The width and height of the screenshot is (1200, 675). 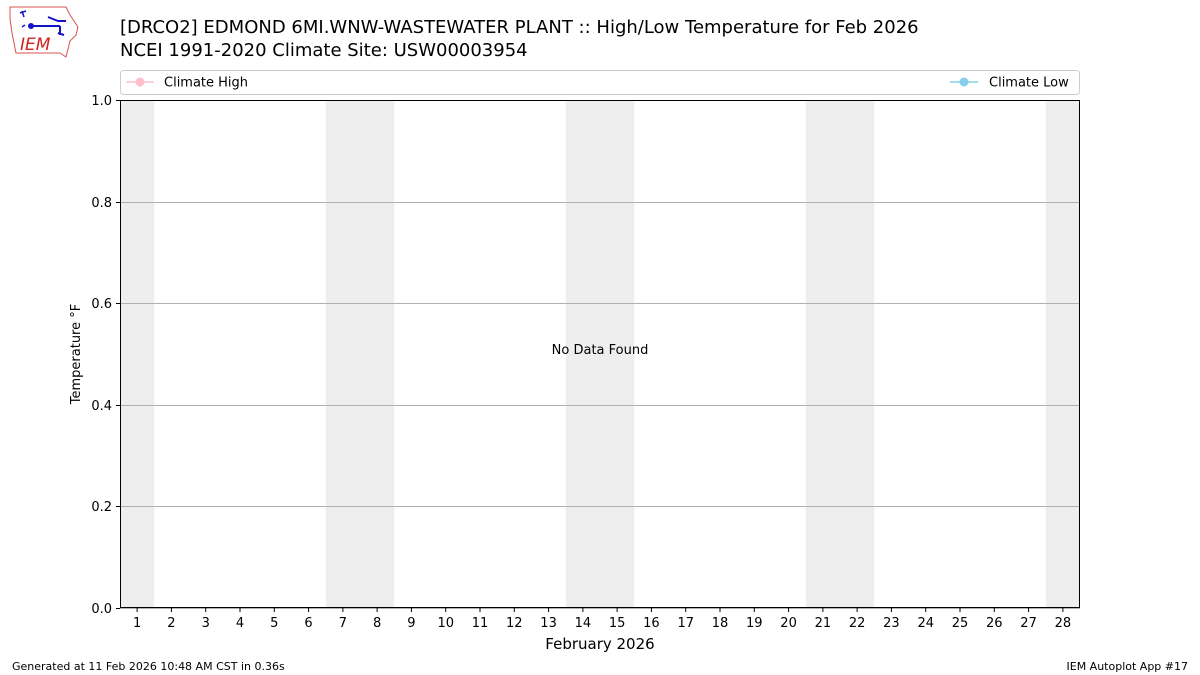 I want to click on x-tick-label: 4, so click(x=240, y=623).